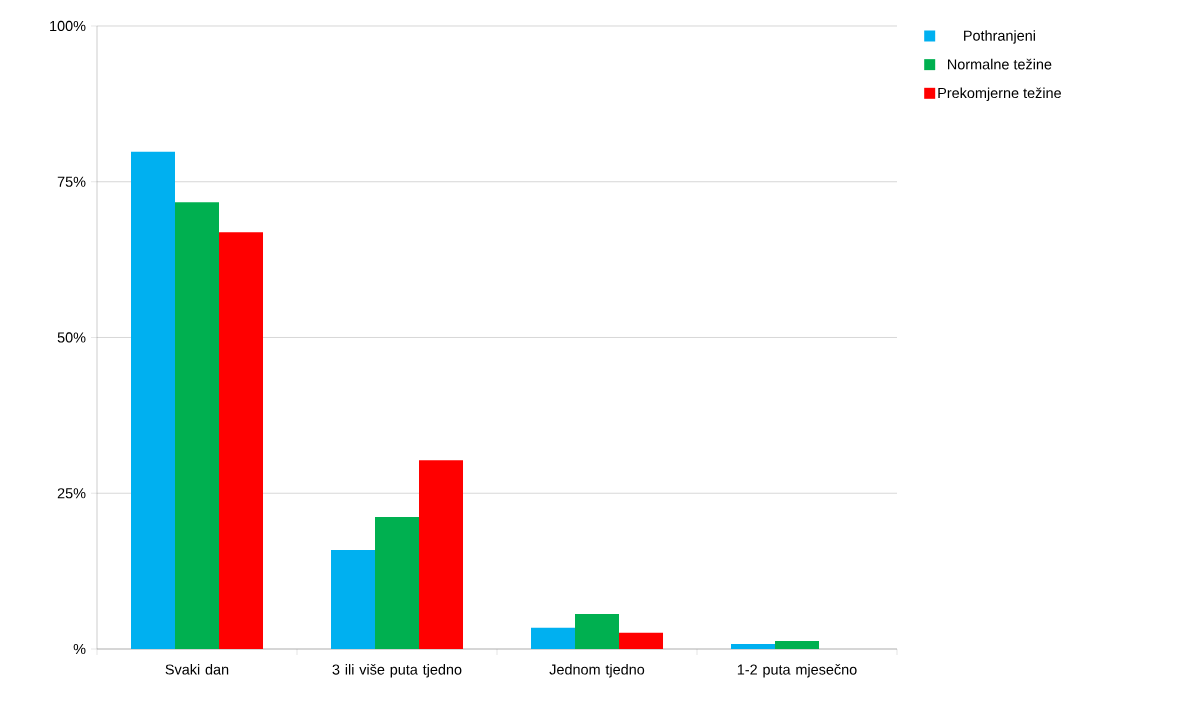 This screenshot has height=727, width=1182. Describe the element at coordinates (68, 26) in the screenshot. I see `y-tick-label: 100%` at that location.